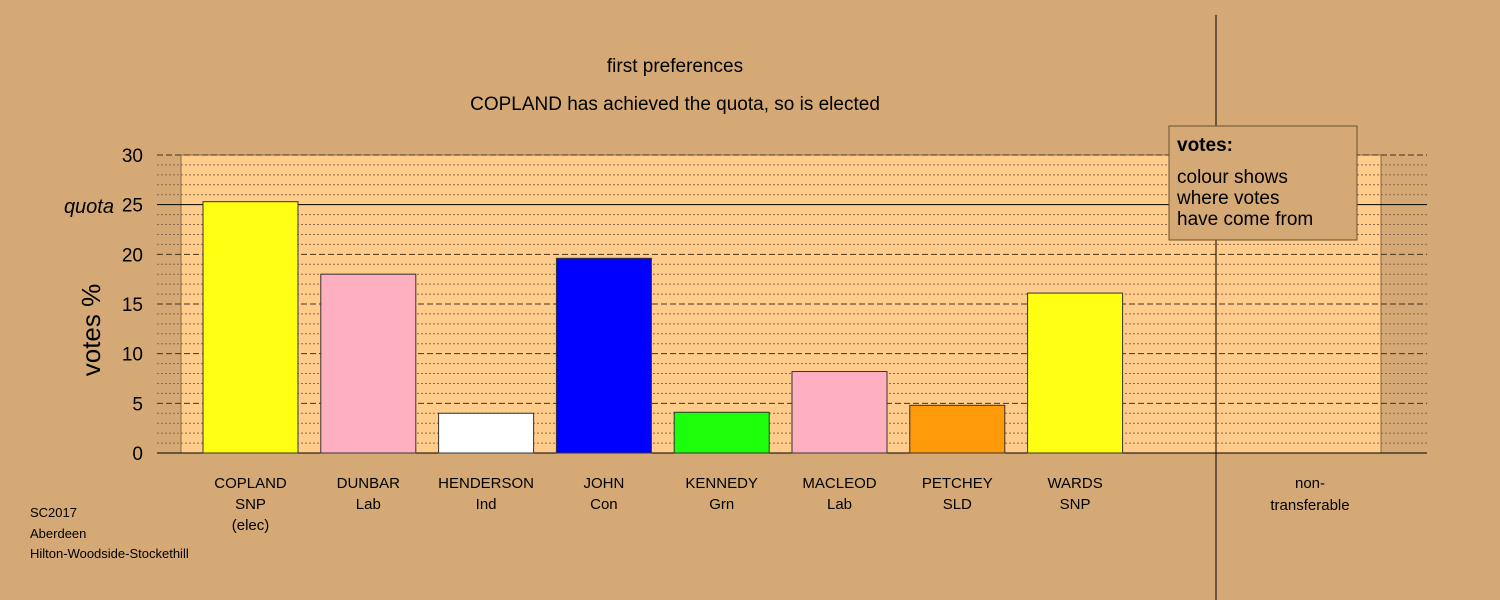 The width and height of the screenshot is (1500, 600). Describe the element at coordinates (91, 330) in the screenshot. I see `y-axis-label: votes %` at that location.